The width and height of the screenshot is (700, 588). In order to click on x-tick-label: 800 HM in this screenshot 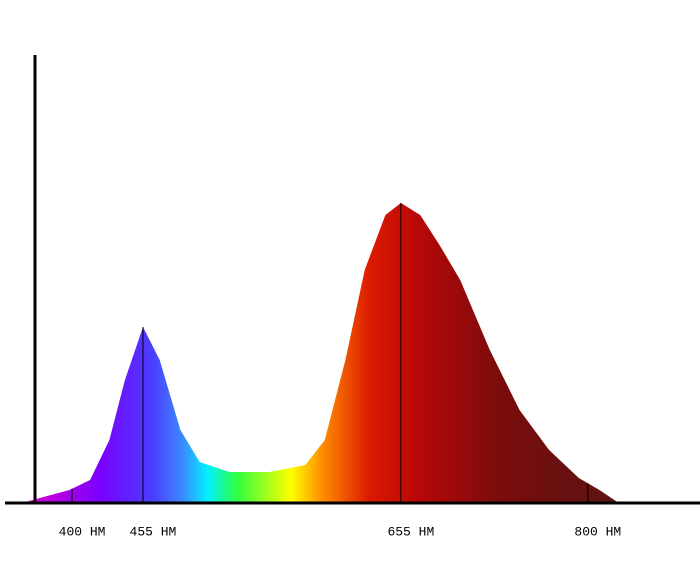, I will do `click(597, 531)`.